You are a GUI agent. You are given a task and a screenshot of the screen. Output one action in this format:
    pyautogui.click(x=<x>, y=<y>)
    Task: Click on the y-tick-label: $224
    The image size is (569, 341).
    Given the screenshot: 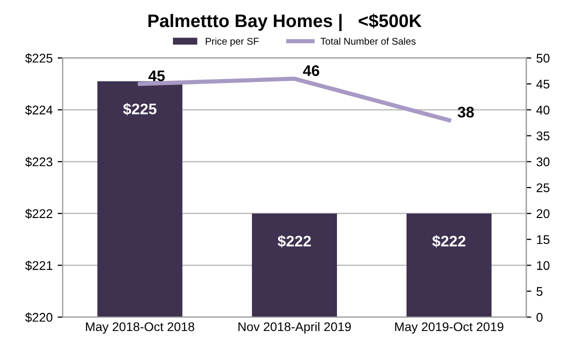 What is the action you would take?
    pyautogui.click(x=39, y=110)
    